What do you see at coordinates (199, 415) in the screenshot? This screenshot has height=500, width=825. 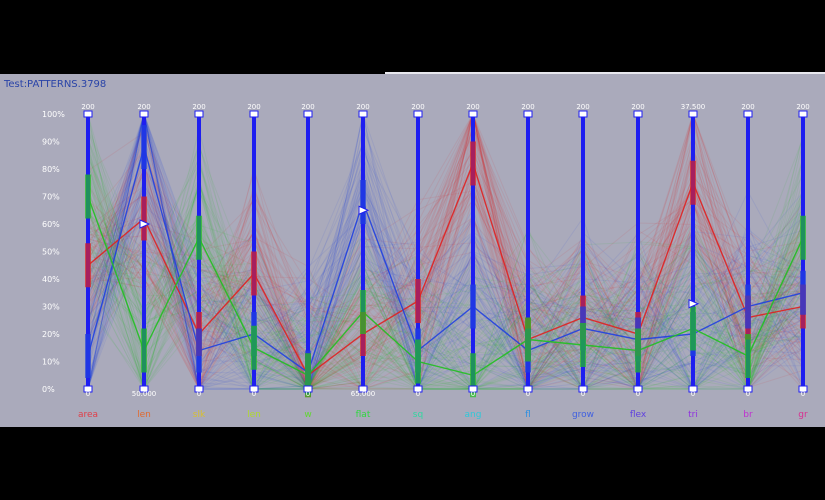 I see `axis-name-label: slk` at bounding box center [199, 415].